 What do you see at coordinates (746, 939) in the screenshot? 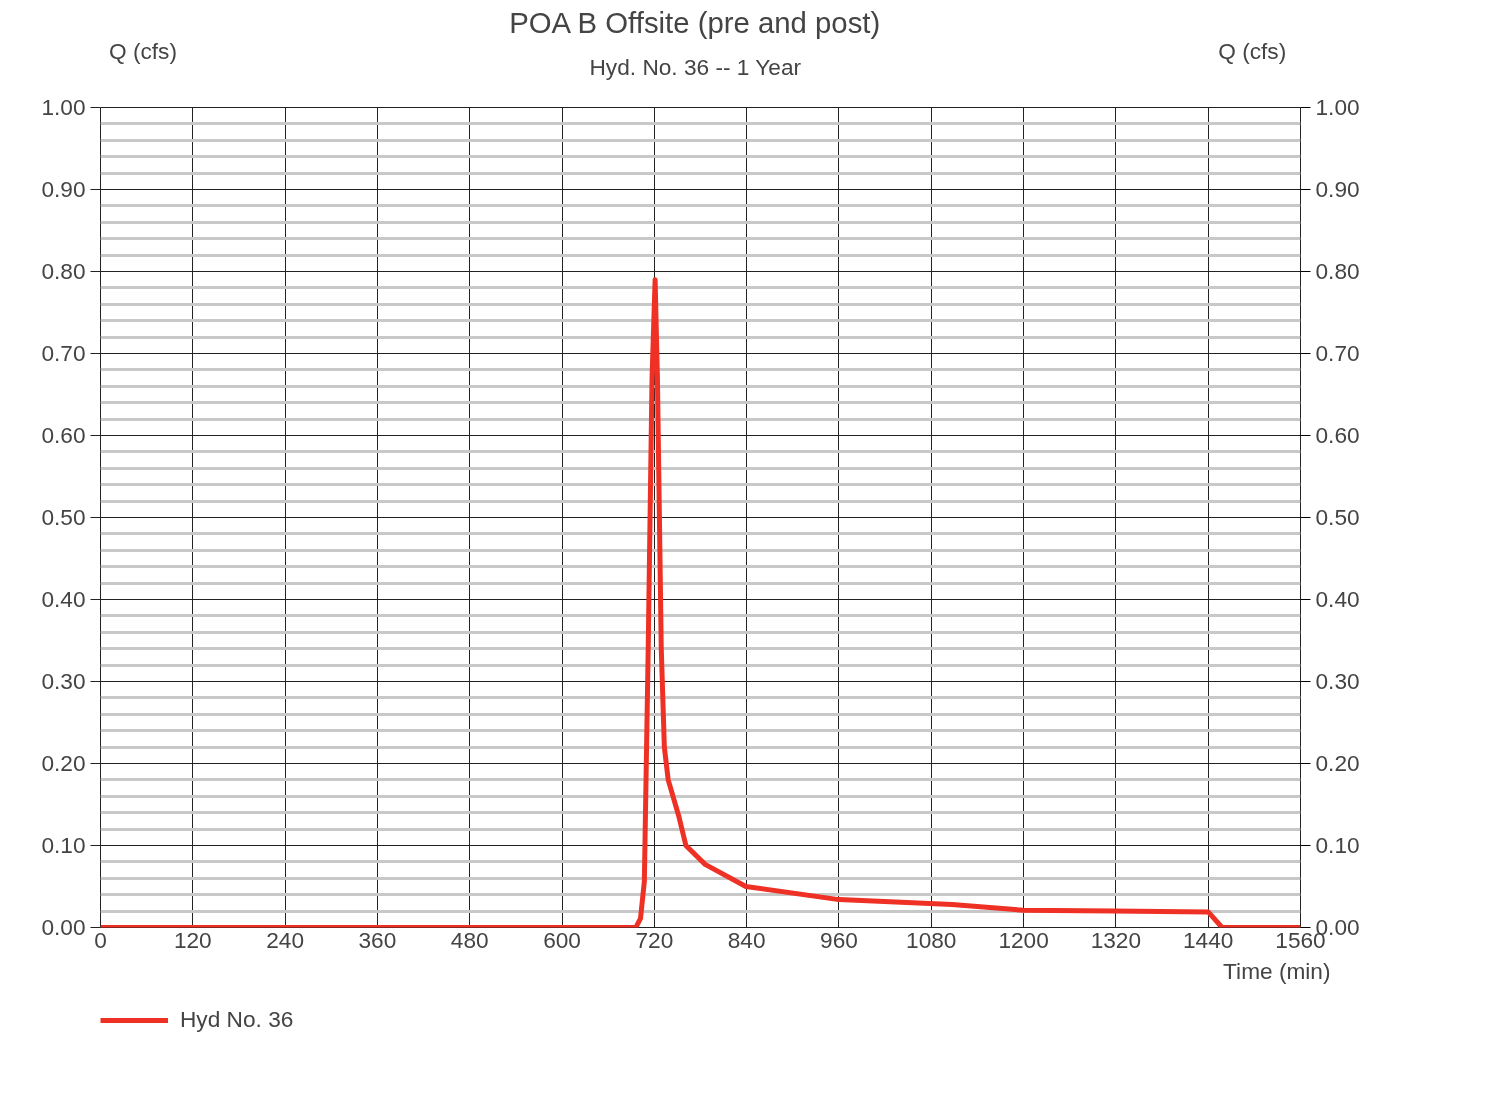
I see `x-tick-label: 840` at bounding box center [746, 939].